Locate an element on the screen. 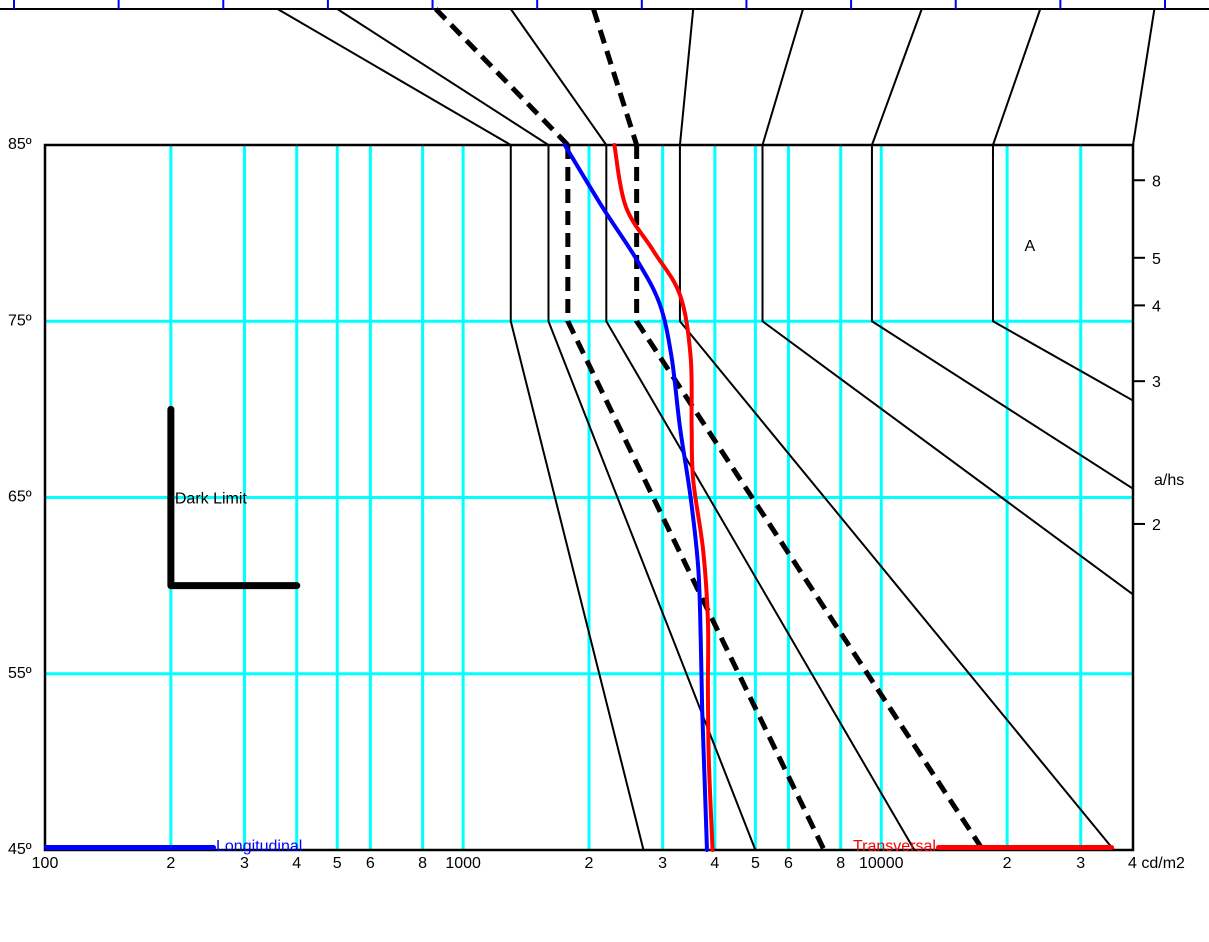 Image resolution: width=1209 pixels, height=942 pixels. right-axis-title: a/hs is located at coordinates (1169, 480).